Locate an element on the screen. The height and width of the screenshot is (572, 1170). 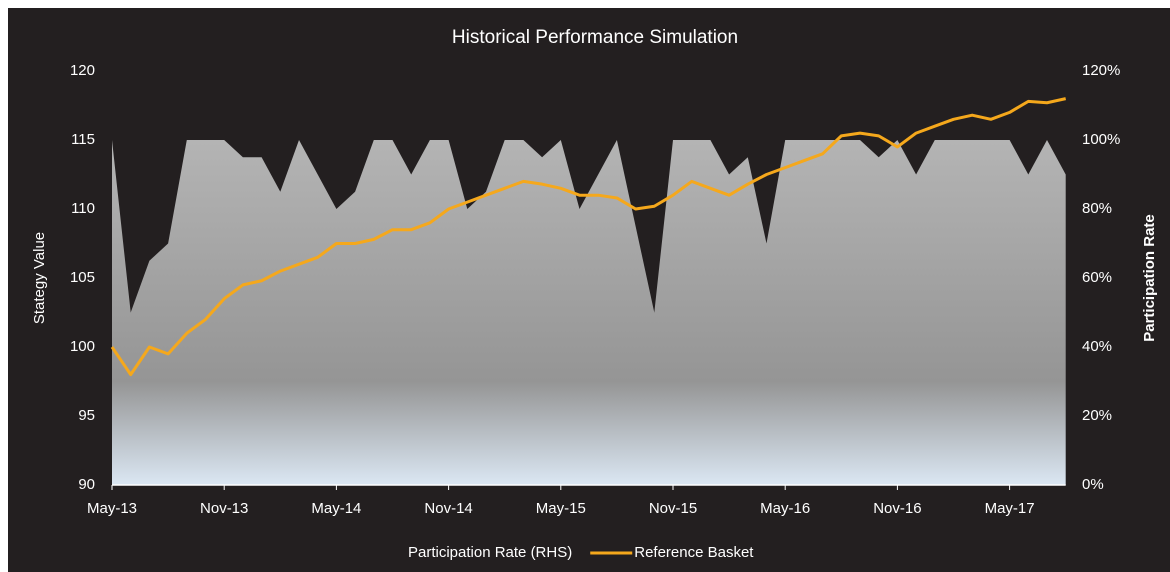
chart-title: Historical Performance Simulation is located at coordinates (595, 37).